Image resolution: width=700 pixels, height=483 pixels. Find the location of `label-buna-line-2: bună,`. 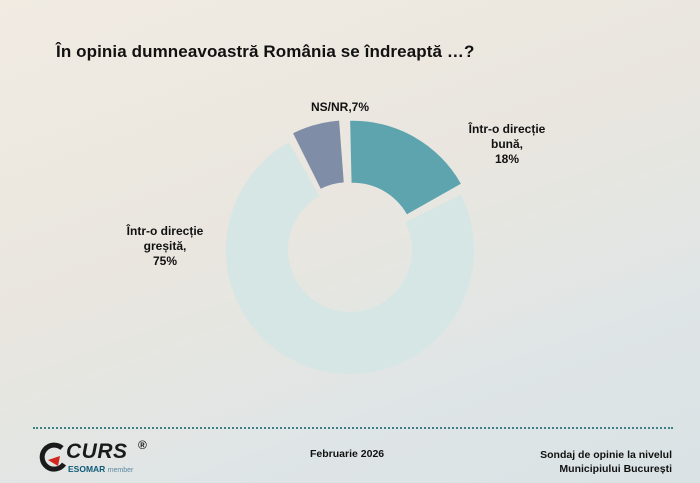

label-buna-line-2: bună, is located at coordinates (507, 144).